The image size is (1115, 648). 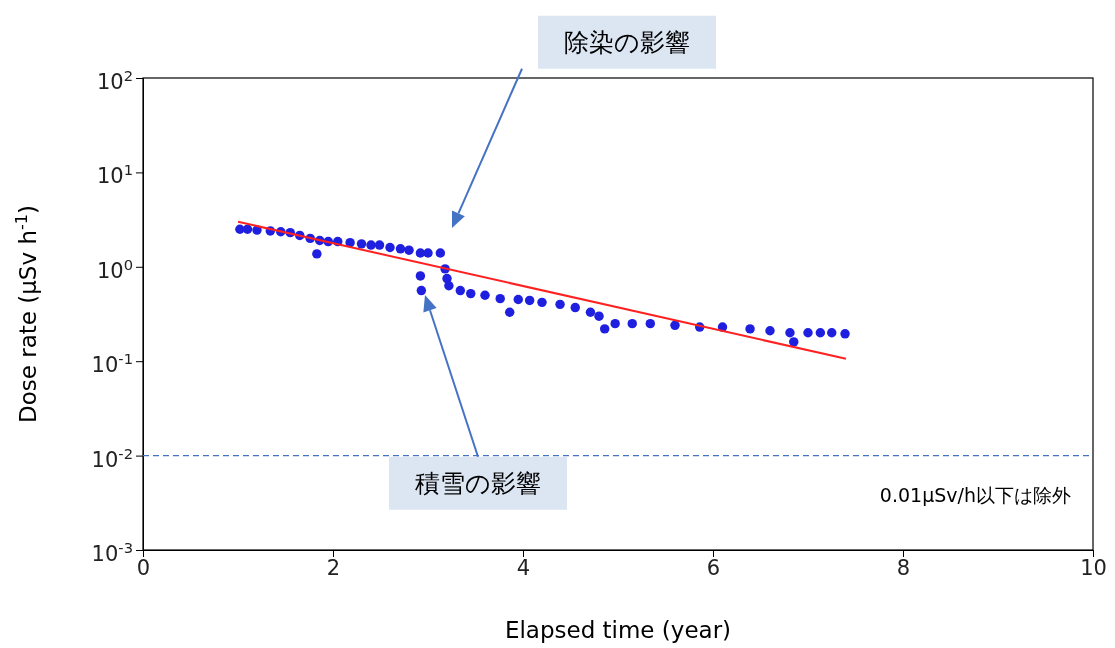 I want to click on x-tick-label: 8, so click(x=903, y=567).